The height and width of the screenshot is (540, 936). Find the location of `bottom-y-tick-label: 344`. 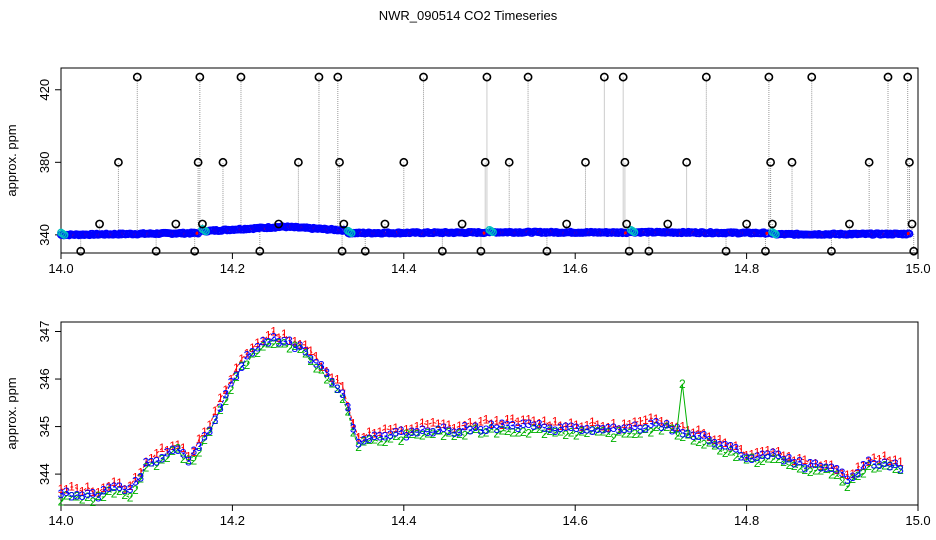

bottom-y-tick-label: 344 is located at coordinates (44, 474).